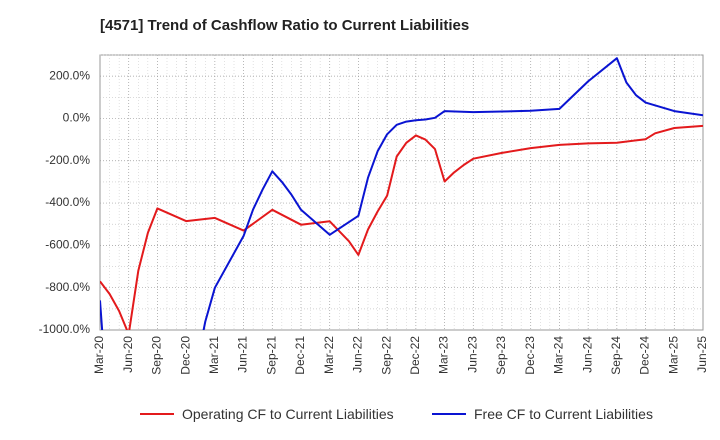  I want to click on x-tick-label: Sep-22, so click(386, 355).